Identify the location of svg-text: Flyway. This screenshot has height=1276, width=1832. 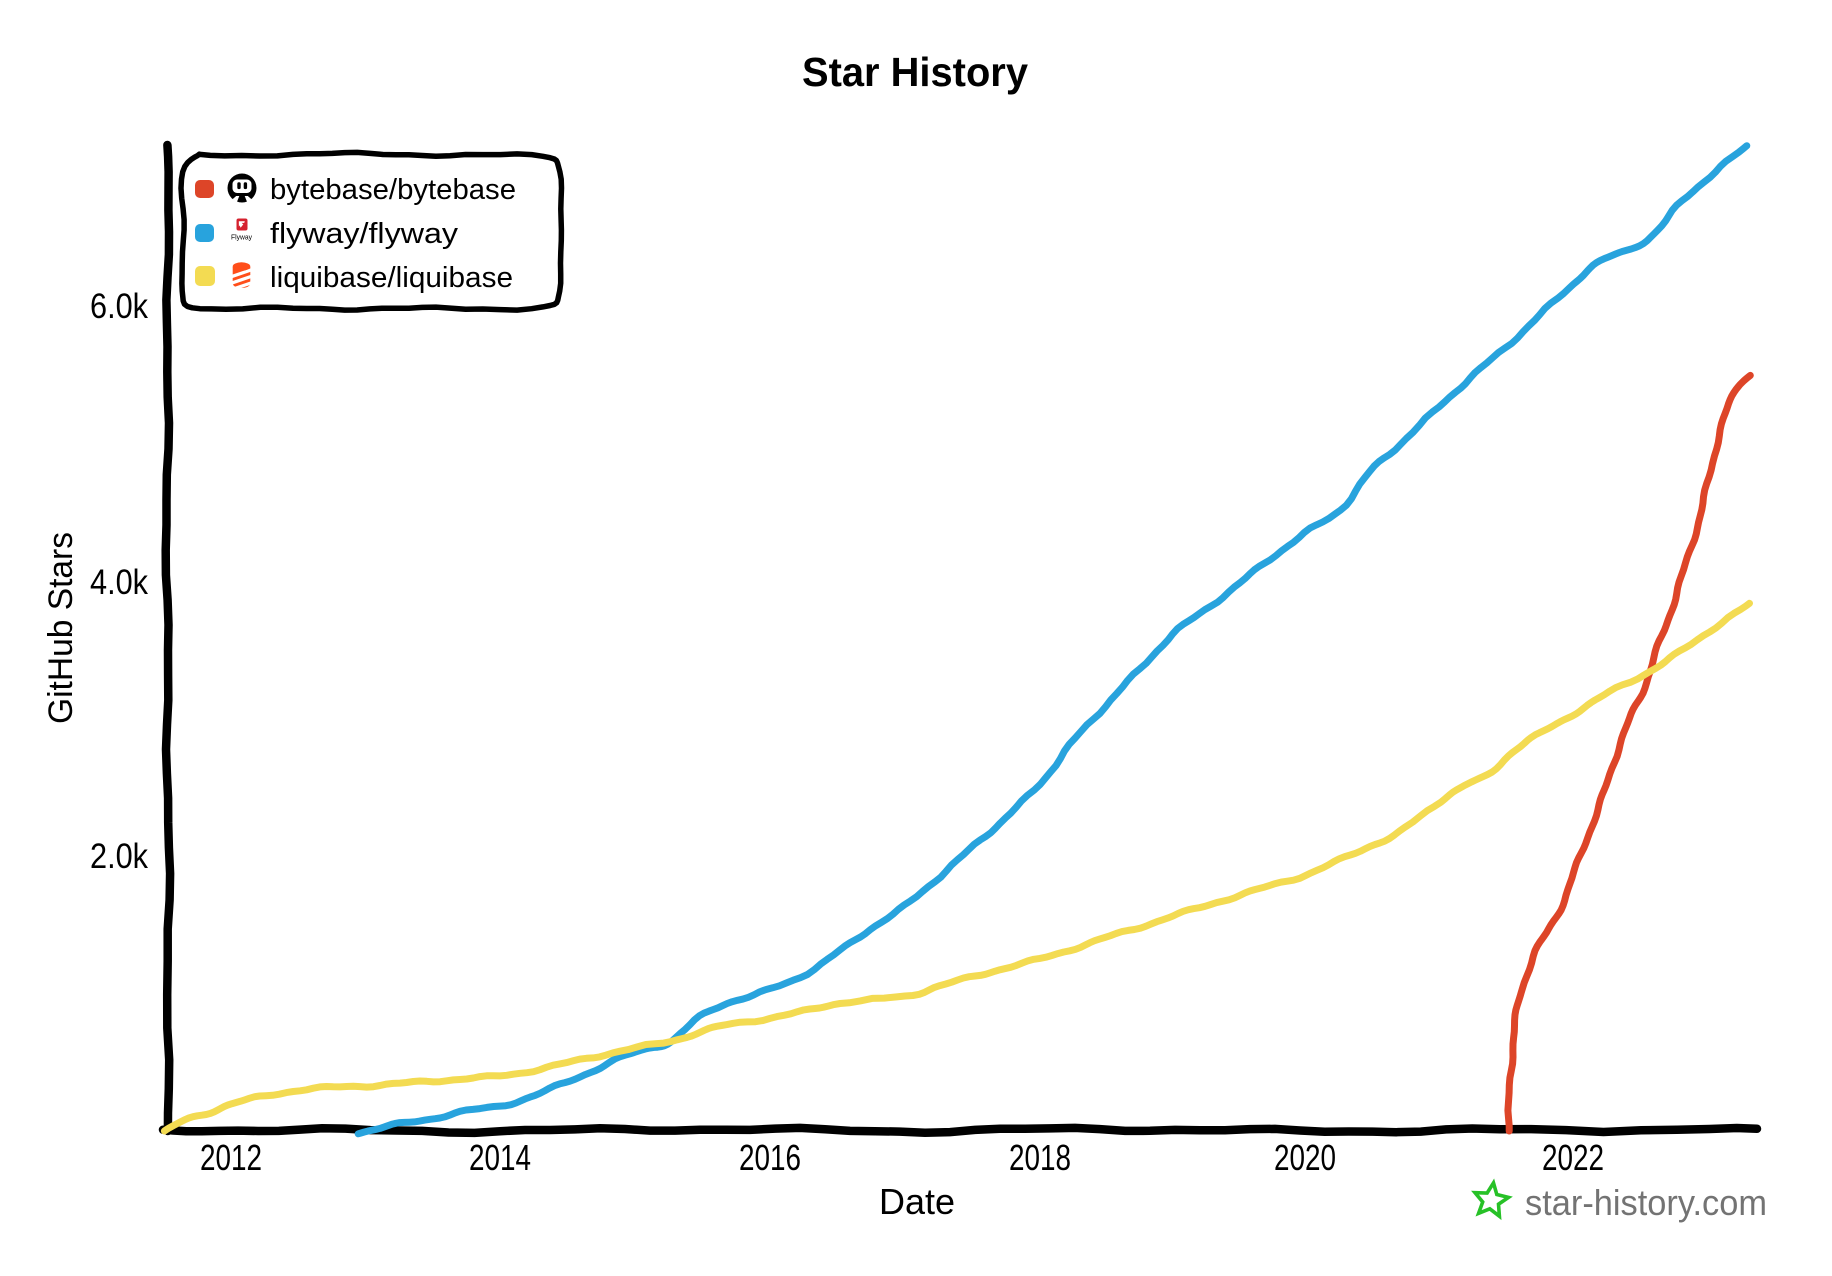
(241, 237).